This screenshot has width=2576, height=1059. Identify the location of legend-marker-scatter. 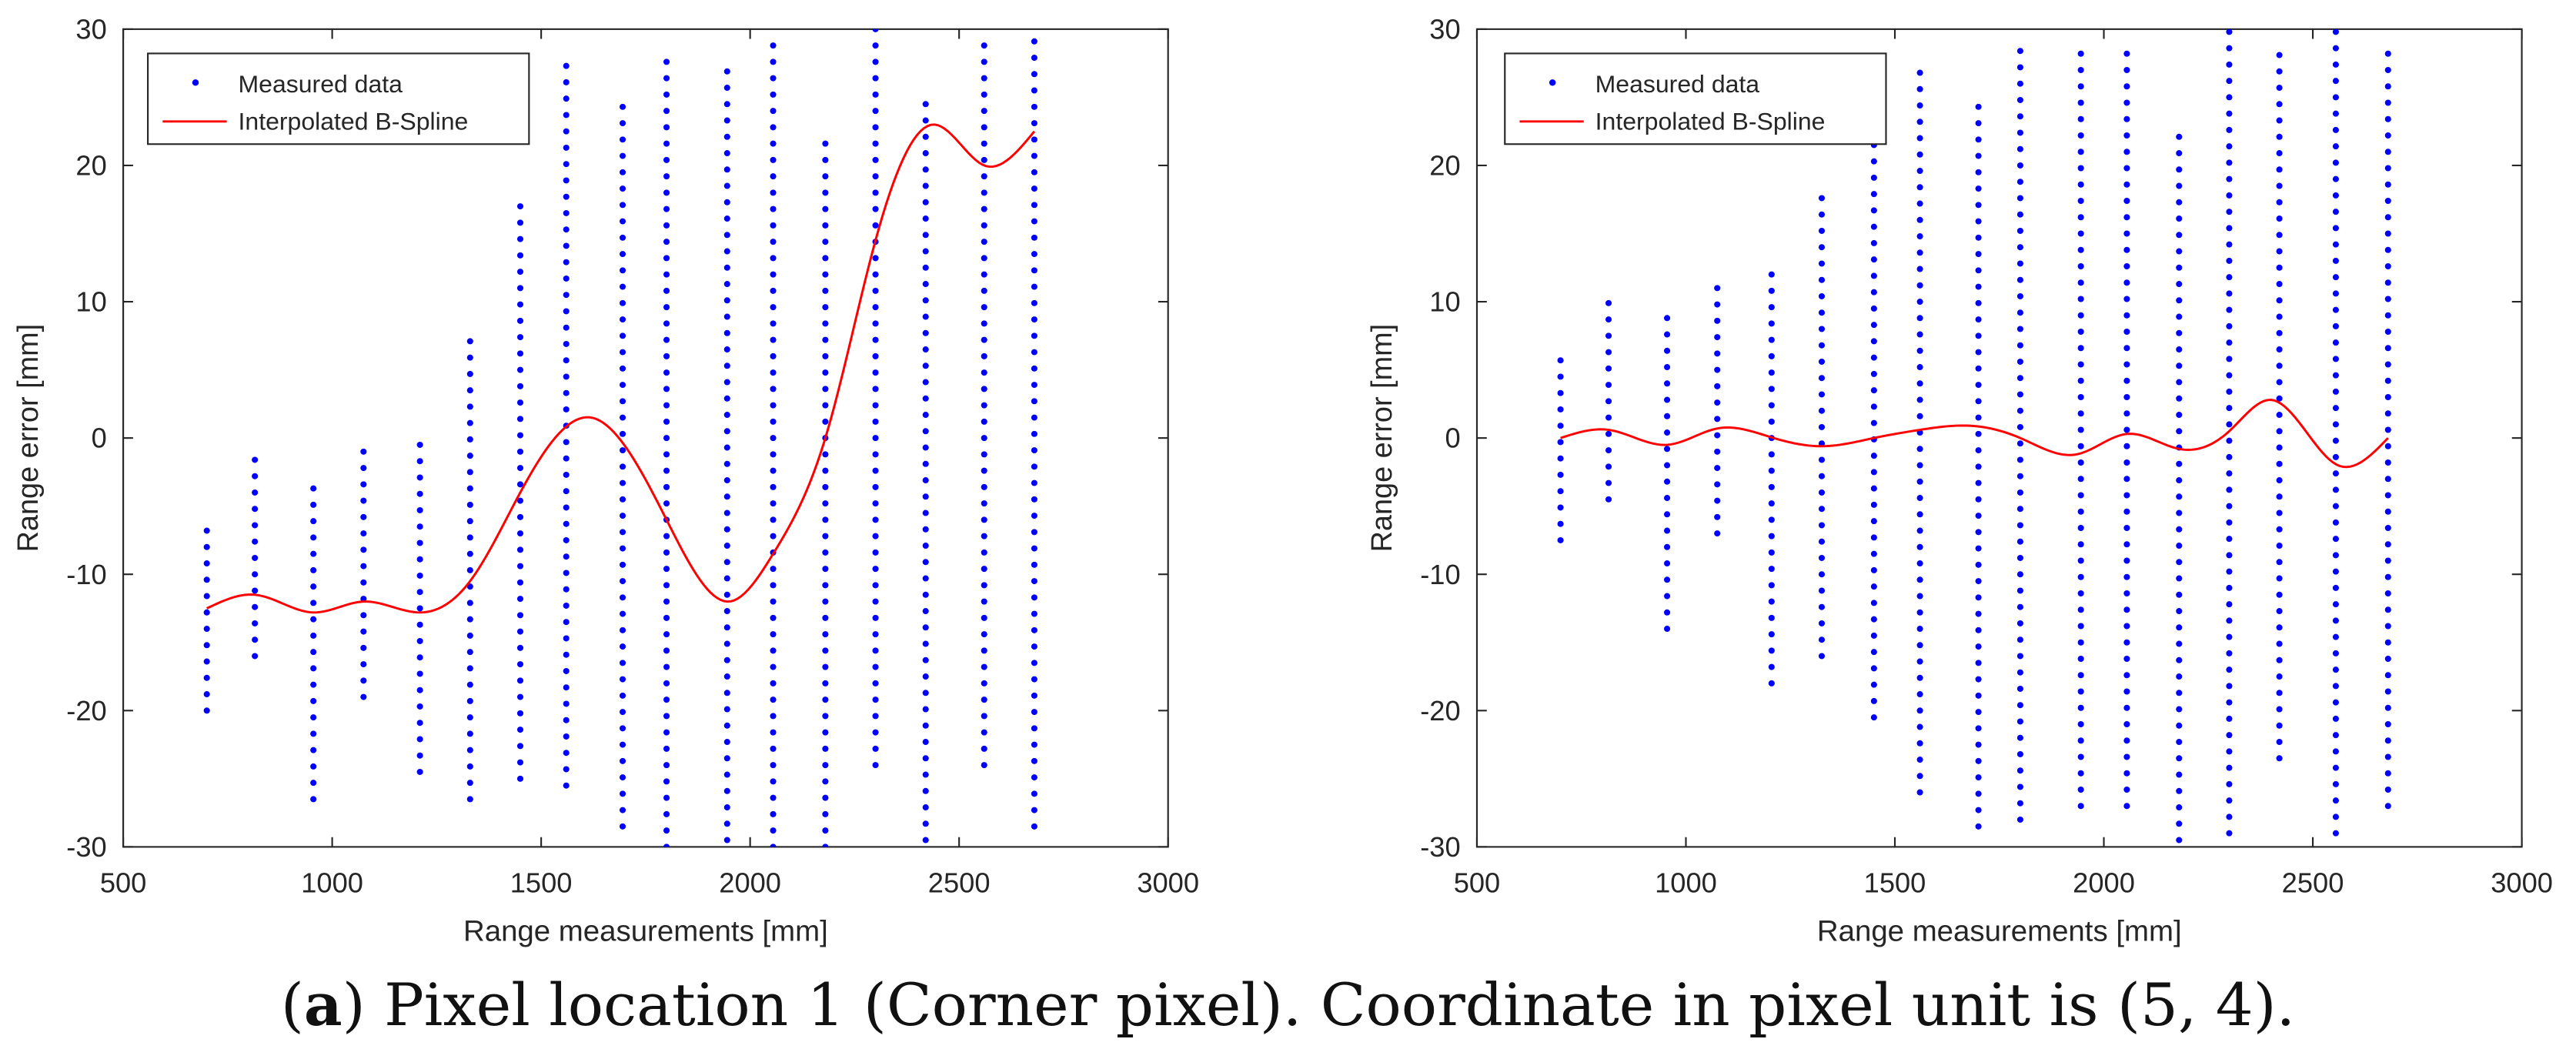
(195, 82).